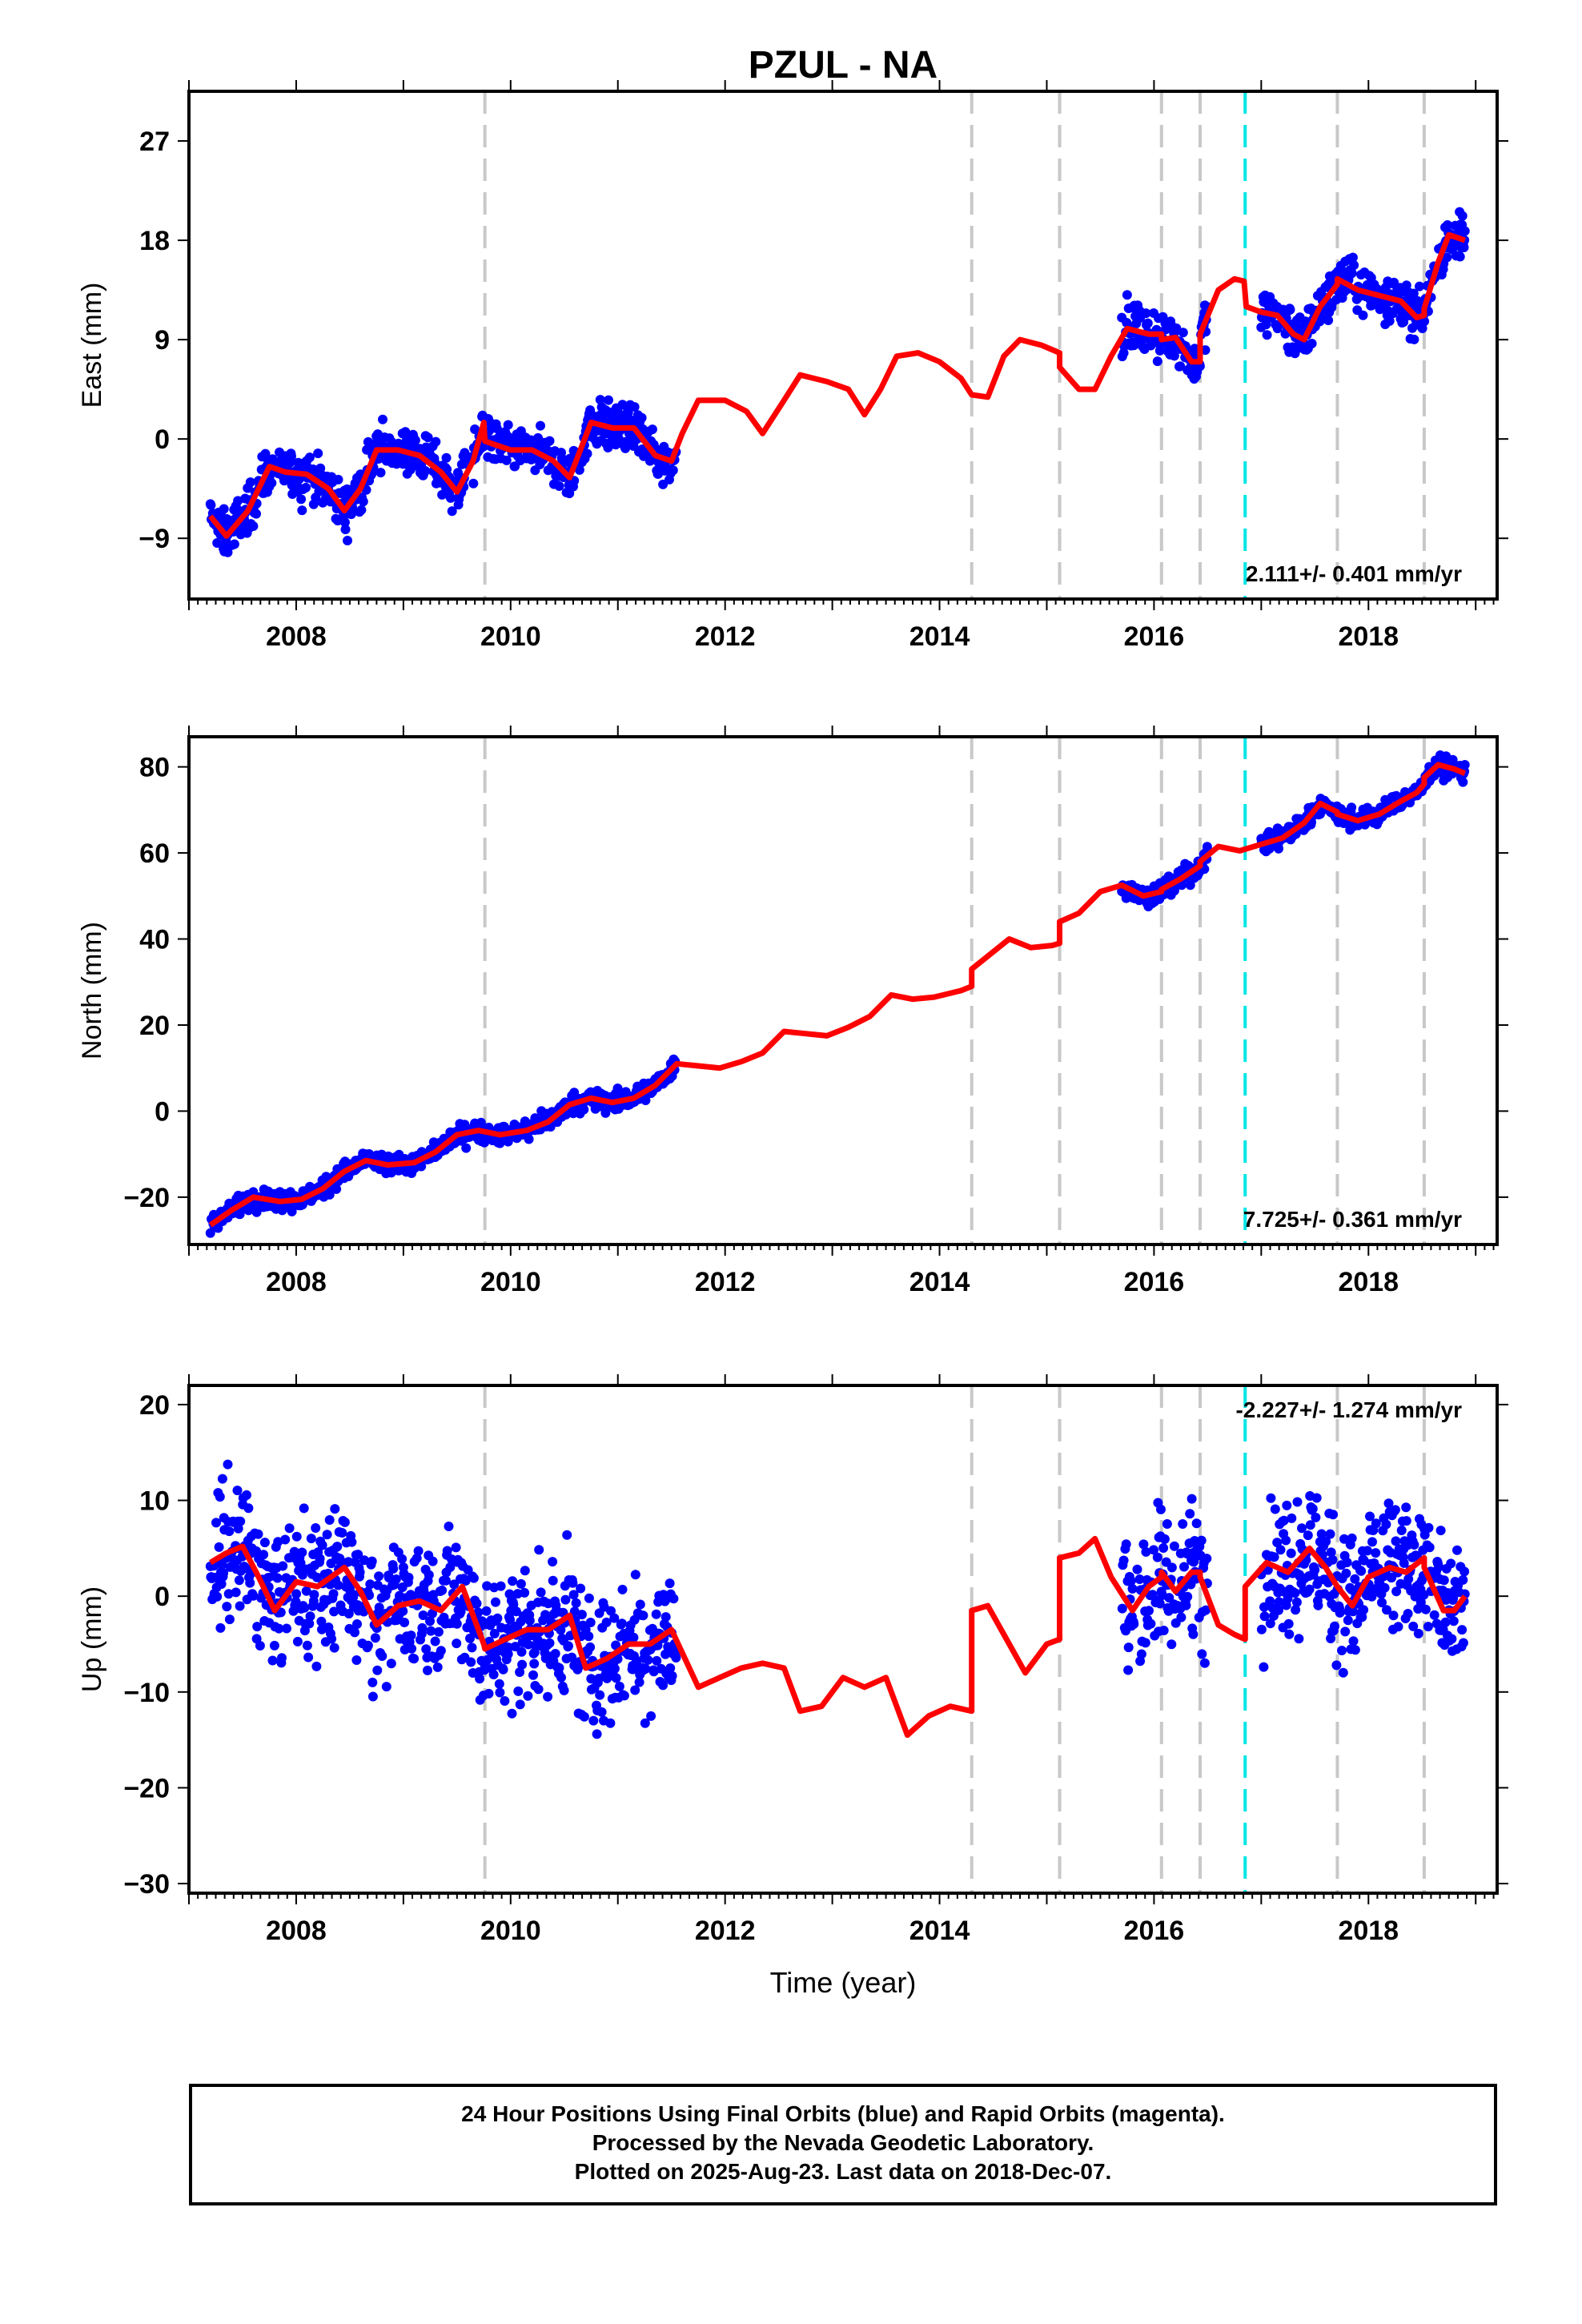  Describe the element at coordinates (154, 1405) in the screenshot. I see `y-tick-label: 20` at that location.